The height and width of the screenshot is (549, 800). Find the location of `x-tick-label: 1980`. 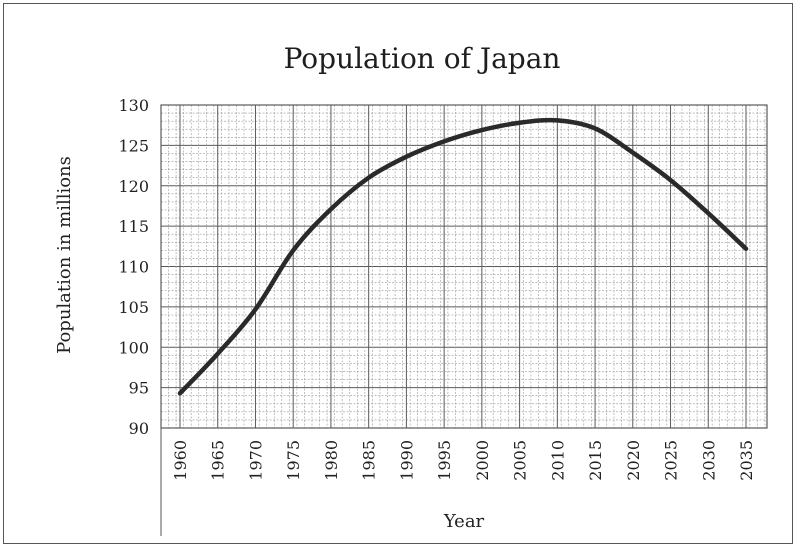

x-tick-label: 1980 is located at coordinates (331, 460).